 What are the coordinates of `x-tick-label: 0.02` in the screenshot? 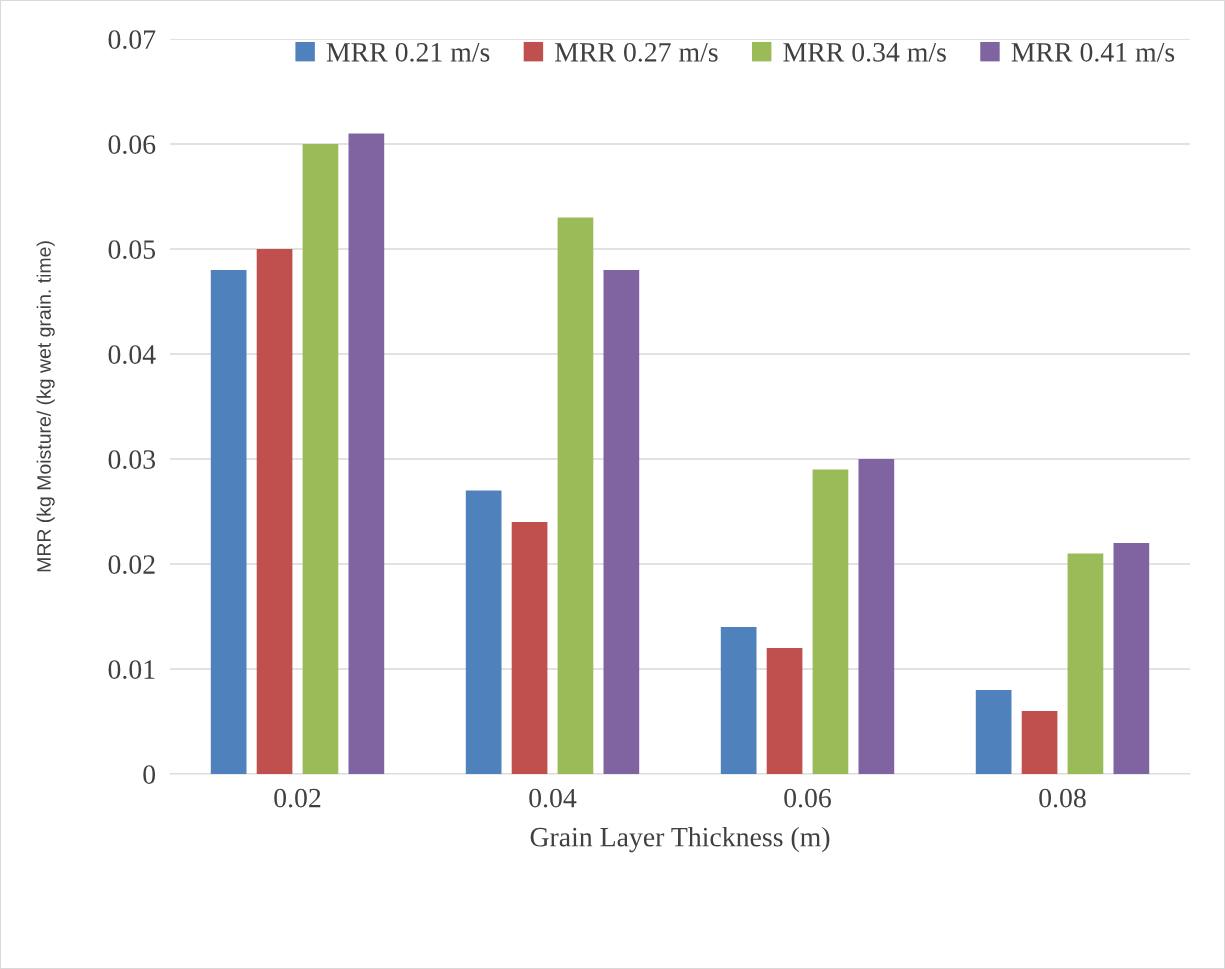 It's located at (297, 798).